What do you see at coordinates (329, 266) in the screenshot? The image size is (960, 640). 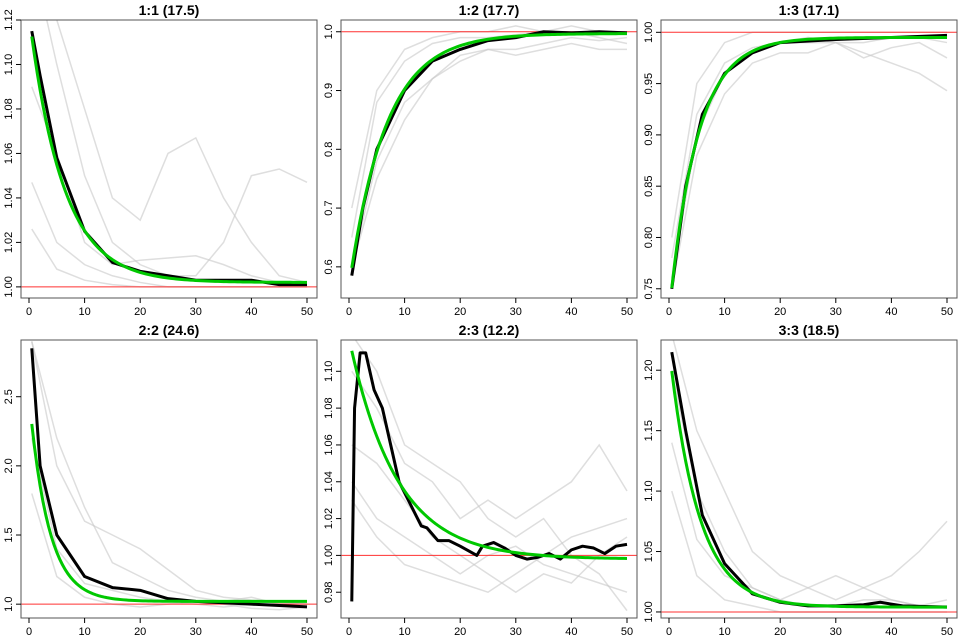 I see `y-tick-label: 0.6` at bounding box center [329, 266].